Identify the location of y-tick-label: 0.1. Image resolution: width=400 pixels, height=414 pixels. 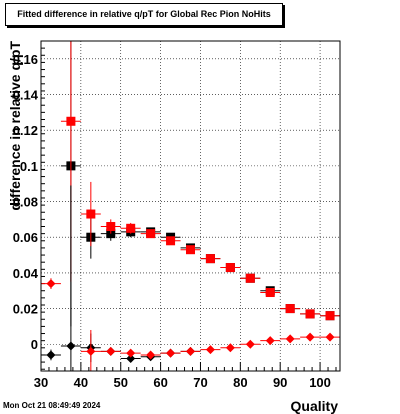
(29, 166).